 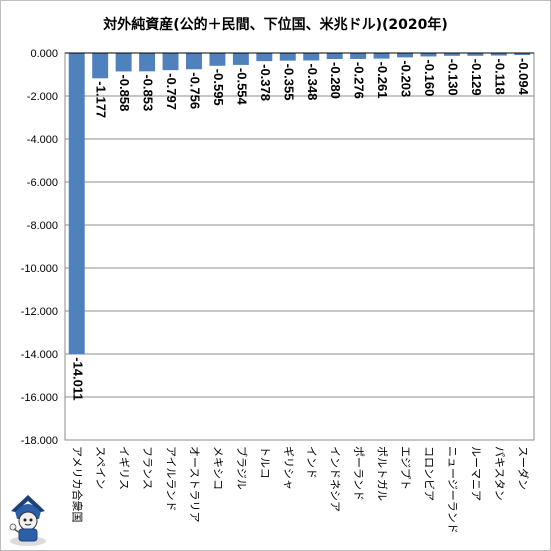 What do you see at coordinates (406, 78) in the screenshot?
I see `data-label: -0.203` at bounding box center [406, 78].